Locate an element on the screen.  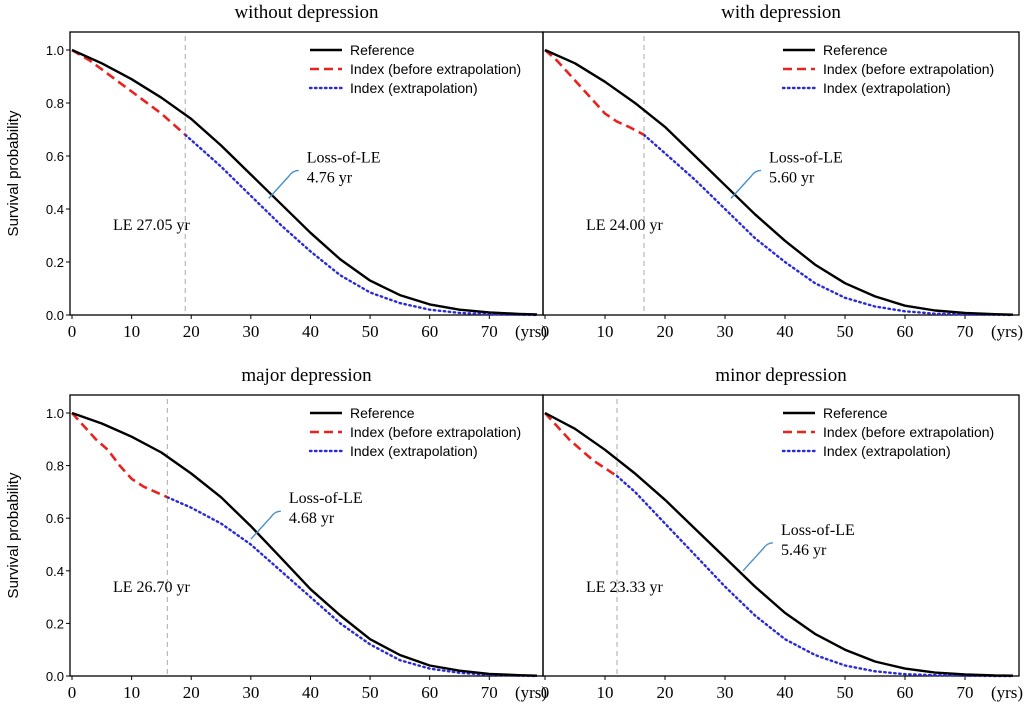
chart-title: minor depression is located at coordinates (781, 375).